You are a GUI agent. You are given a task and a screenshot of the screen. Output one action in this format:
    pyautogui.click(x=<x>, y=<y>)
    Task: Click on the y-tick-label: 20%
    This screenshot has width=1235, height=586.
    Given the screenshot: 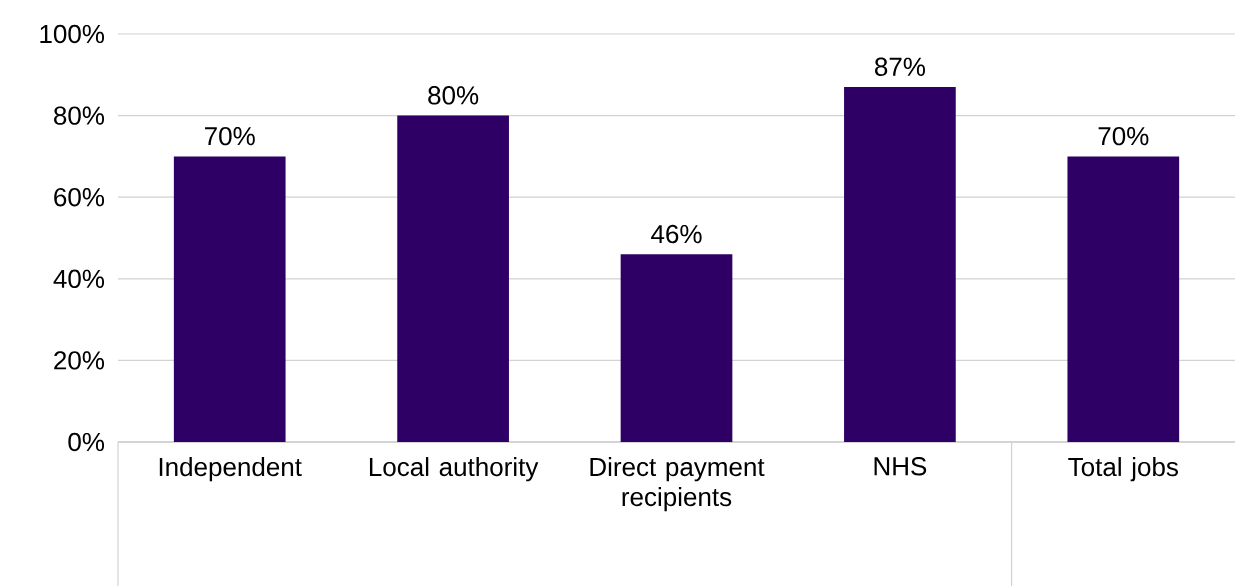 What is the action you would take?
    pyautogui.click(x=79, y=360)
    